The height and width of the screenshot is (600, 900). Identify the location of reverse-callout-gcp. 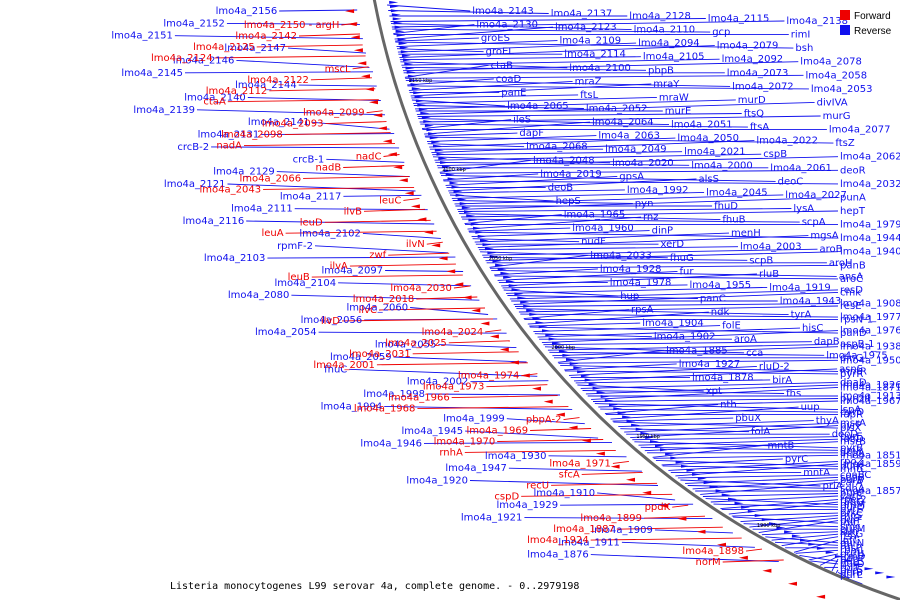
(551, 30).